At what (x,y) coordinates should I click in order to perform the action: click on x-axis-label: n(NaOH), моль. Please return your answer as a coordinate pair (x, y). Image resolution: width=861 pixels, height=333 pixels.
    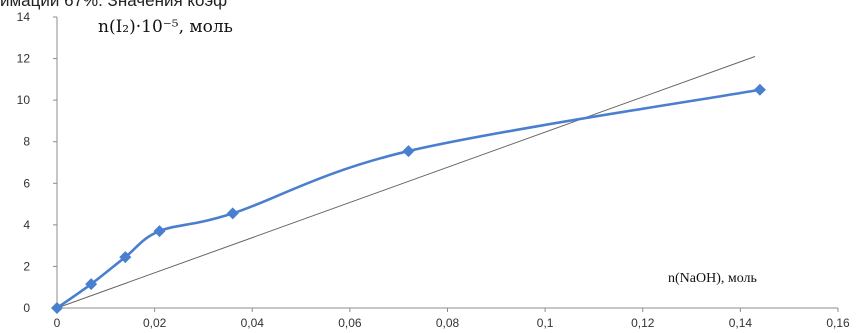
    Looking at the image, I should click on (712, 278).